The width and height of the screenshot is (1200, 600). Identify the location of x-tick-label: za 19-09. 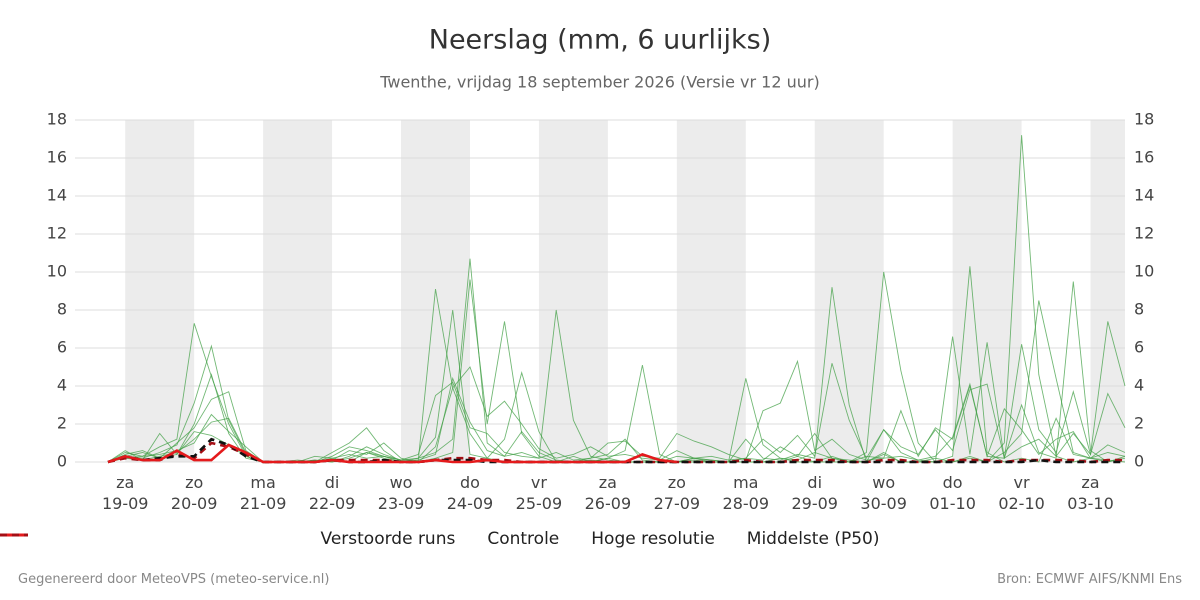
(125, 493).